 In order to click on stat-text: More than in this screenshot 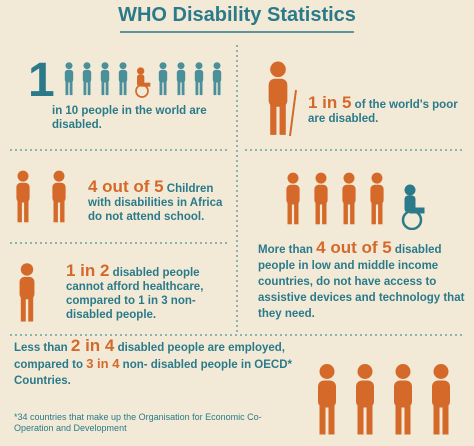, I will do `click(285, 250)`.